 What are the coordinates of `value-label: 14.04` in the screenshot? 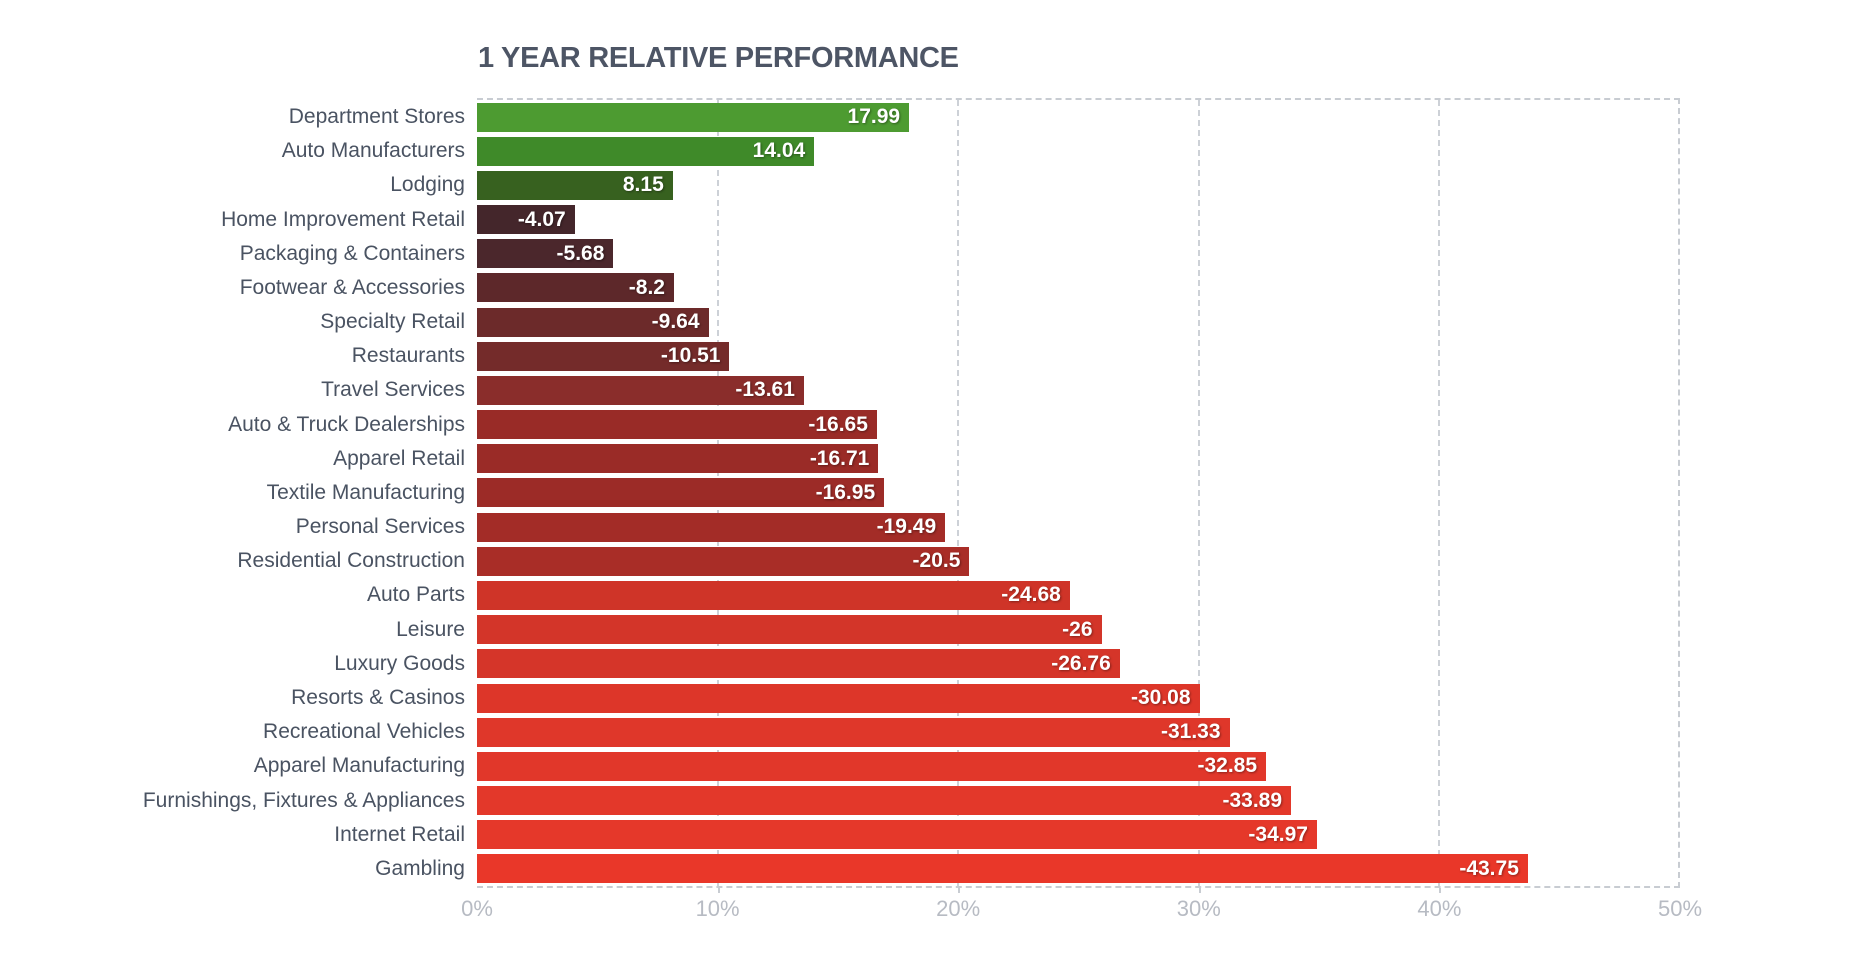 It's located at (779, 151).